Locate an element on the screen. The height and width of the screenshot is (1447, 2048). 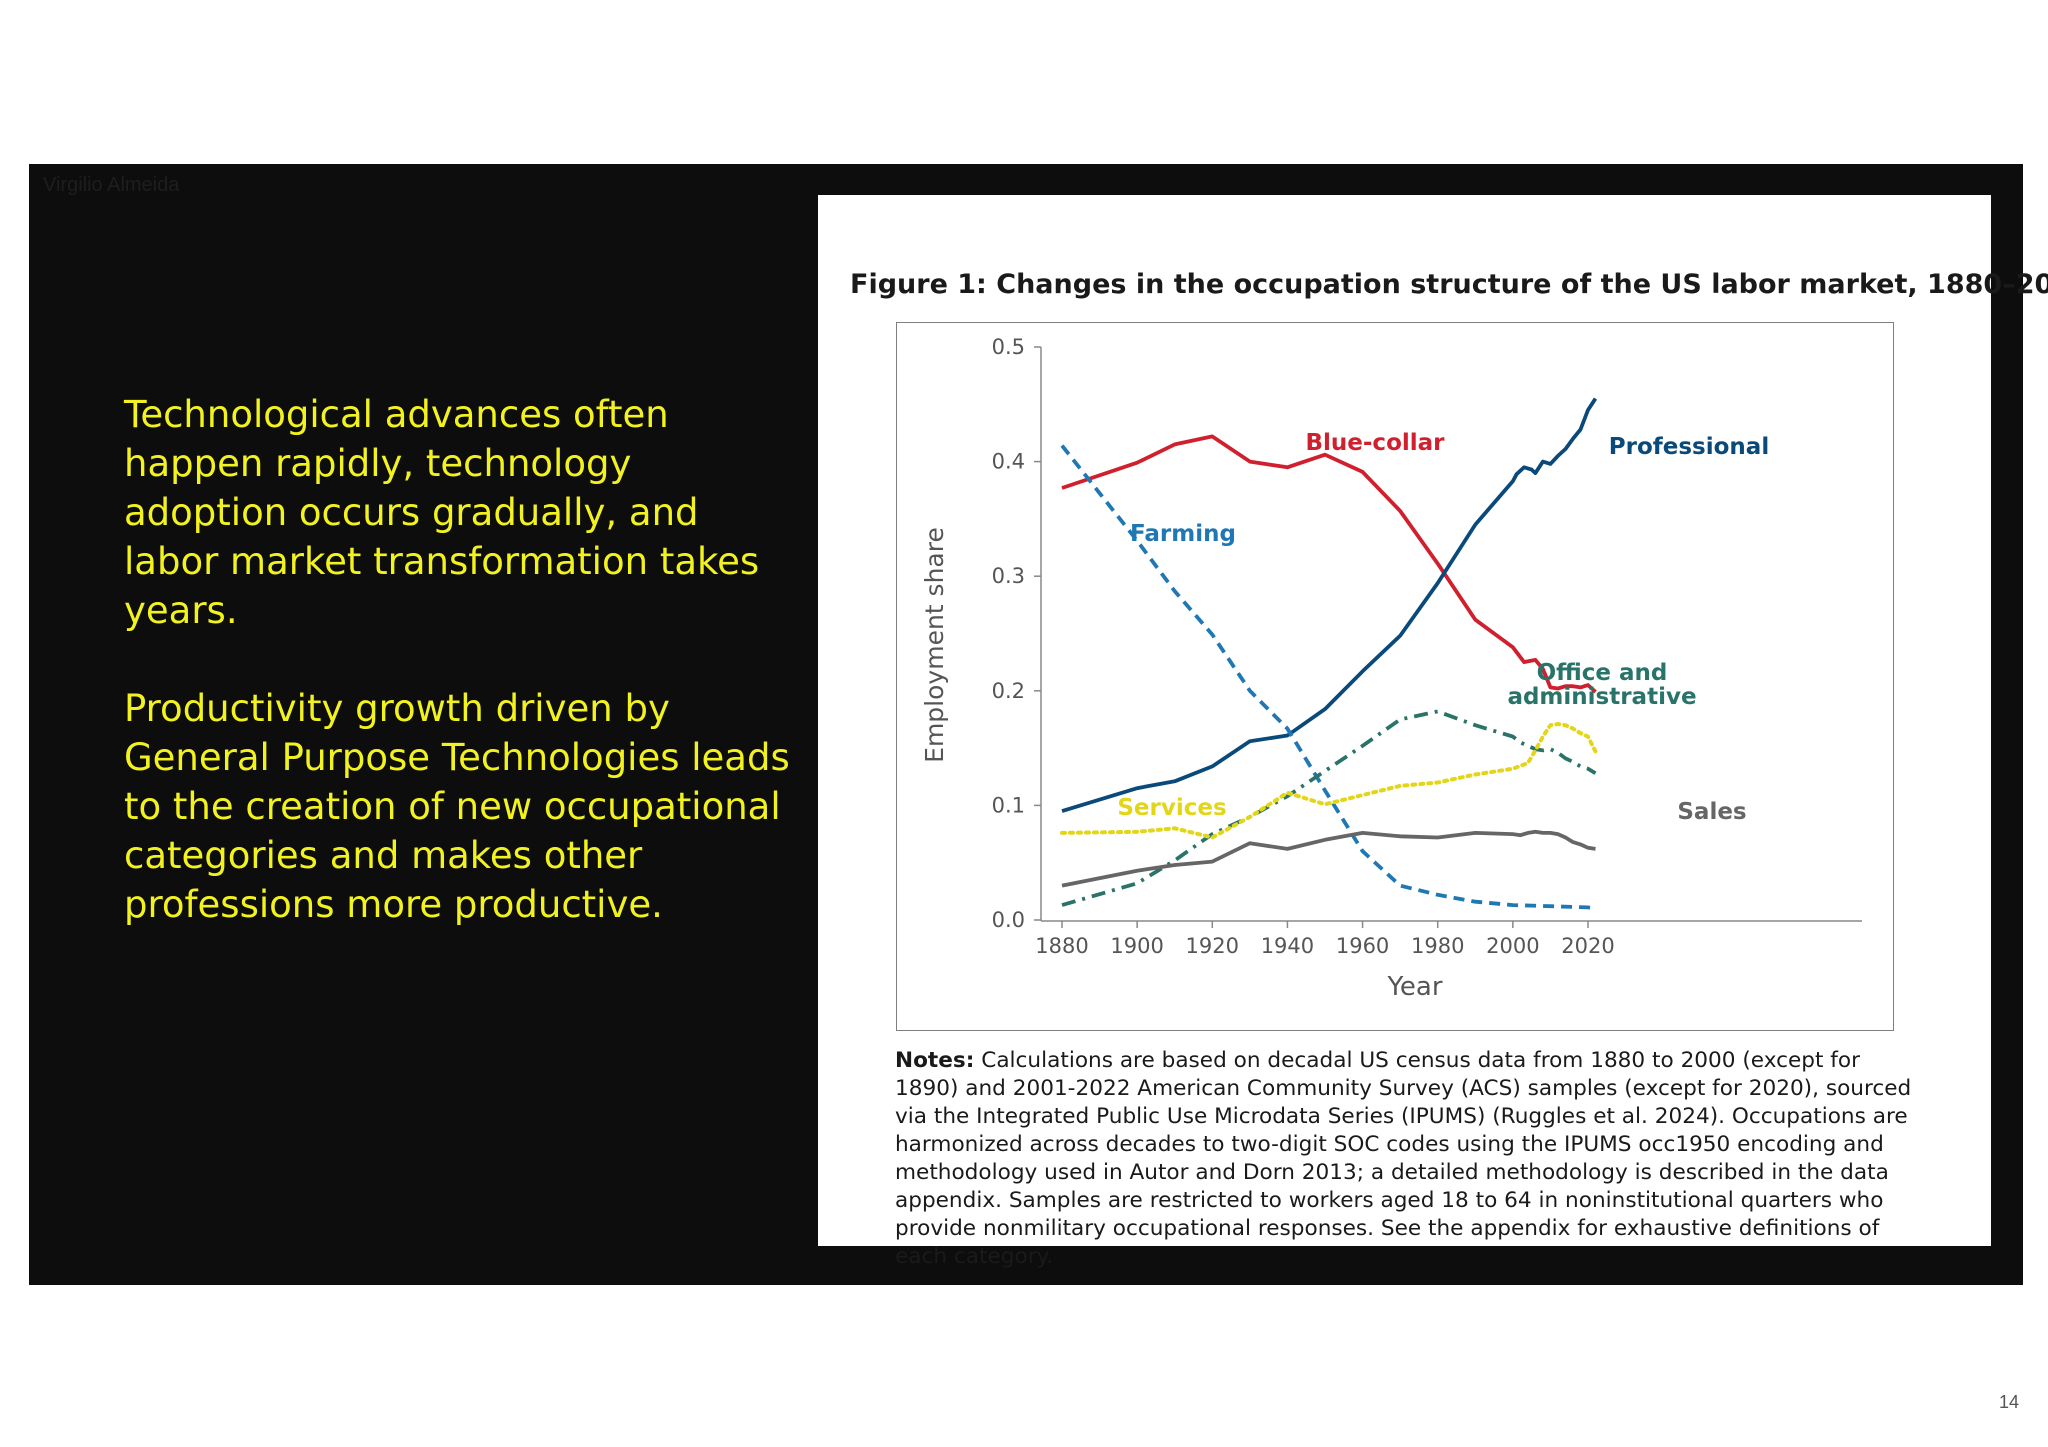
y-tick-label: 0.4 is located at coordinates (1008, 462).